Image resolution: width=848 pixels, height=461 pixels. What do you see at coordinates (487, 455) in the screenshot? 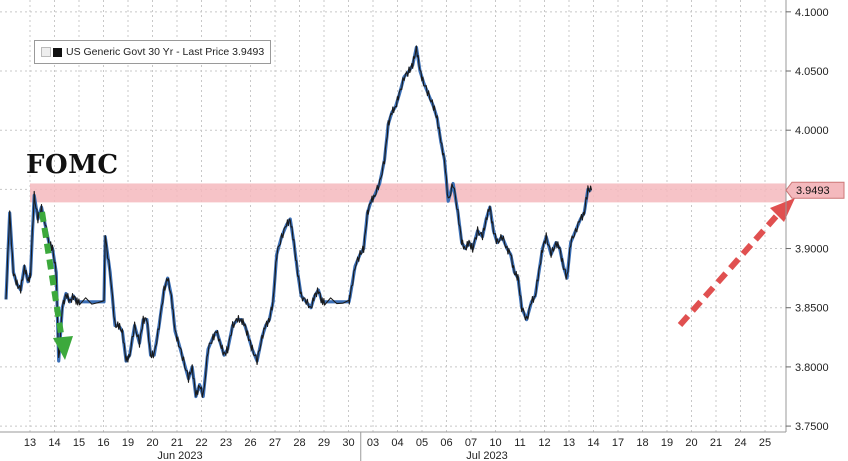
I see `month-label: Jul 2023` at bounding box center [487, 455].